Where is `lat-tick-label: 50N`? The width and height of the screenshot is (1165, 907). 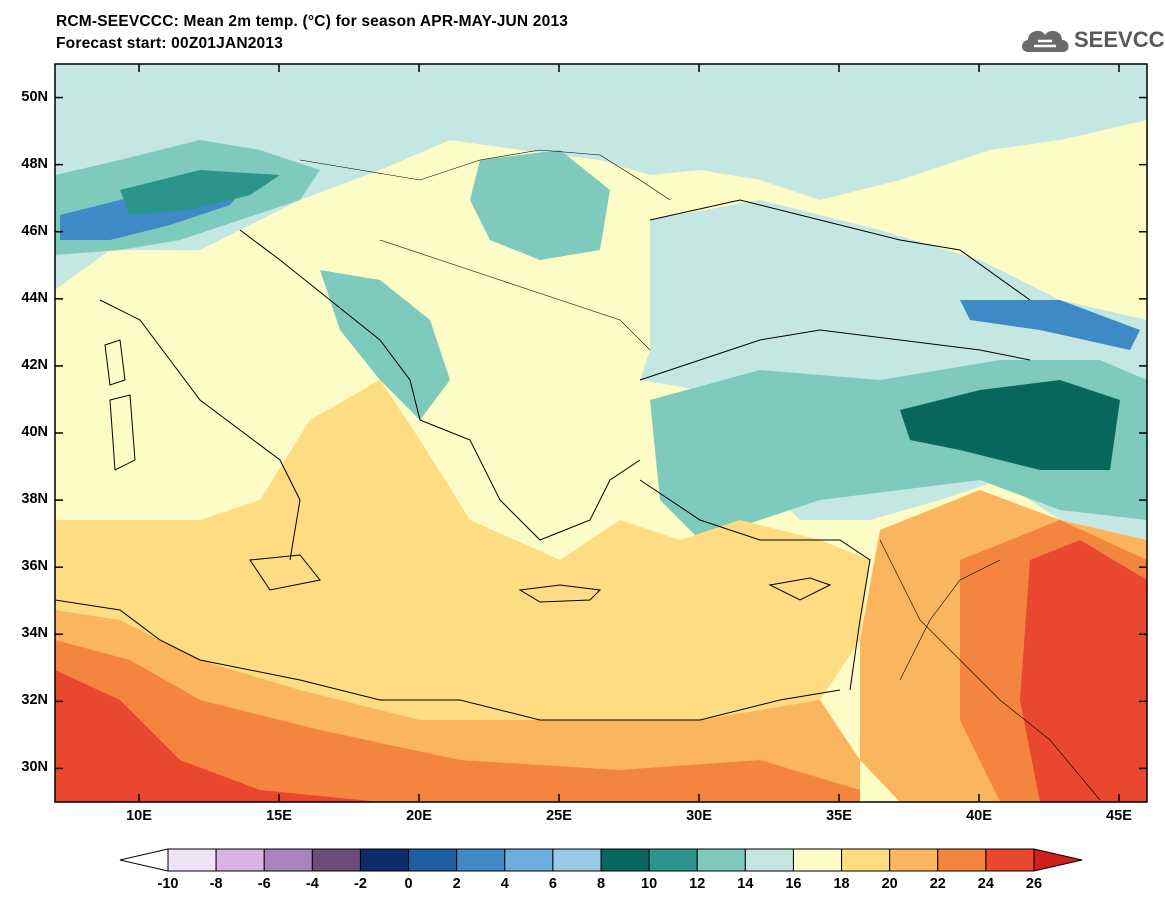
lat-tick-label: 50N is located at coordinates (34, 96).